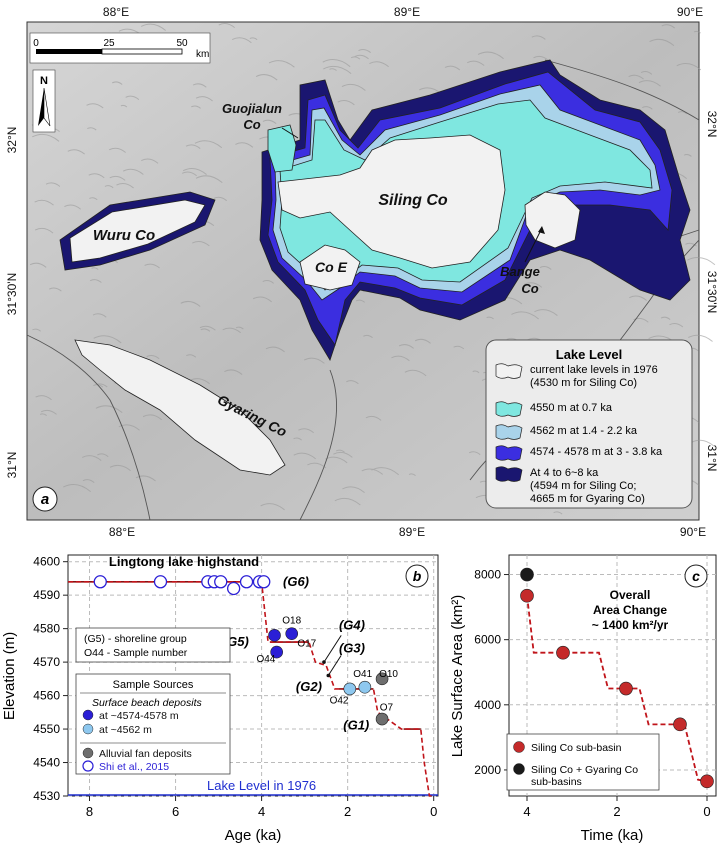  I want to click on chart-b-ytick-label: 4580, so click(46, 629).